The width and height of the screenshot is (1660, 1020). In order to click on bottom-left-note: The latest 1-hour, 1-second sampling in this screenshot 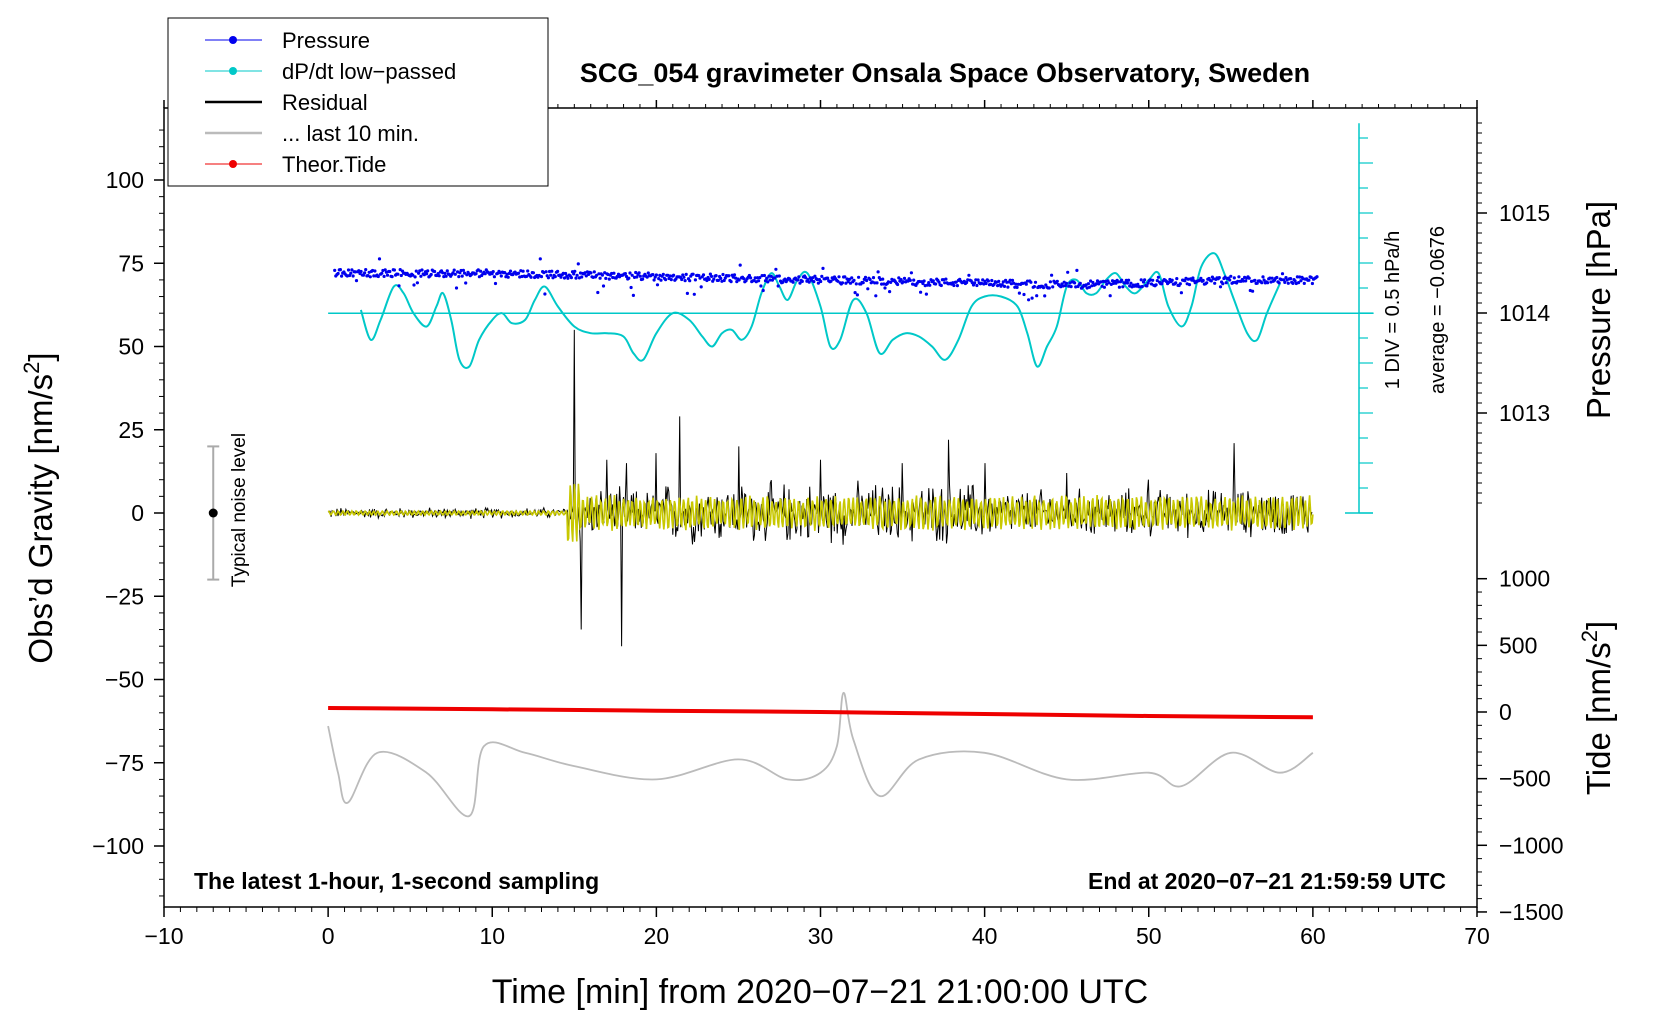, I will do `click(396, 881)`.